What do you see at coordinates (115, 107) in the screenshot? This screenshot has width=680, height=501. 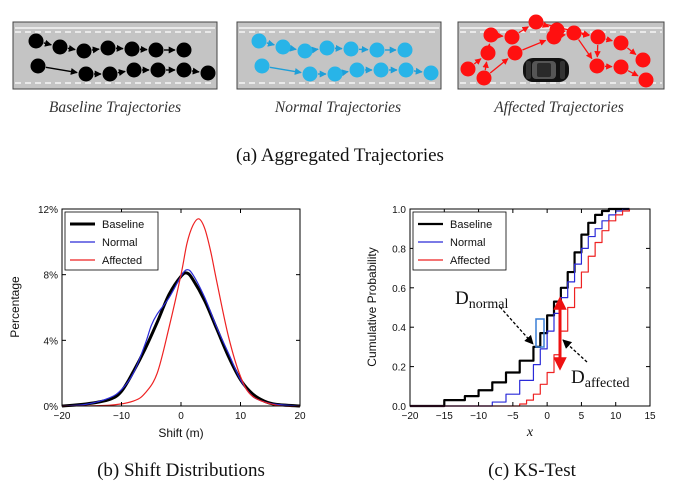 I see `road-label-baseline: Baseline Trajectories` at bounding box center [115, 107].